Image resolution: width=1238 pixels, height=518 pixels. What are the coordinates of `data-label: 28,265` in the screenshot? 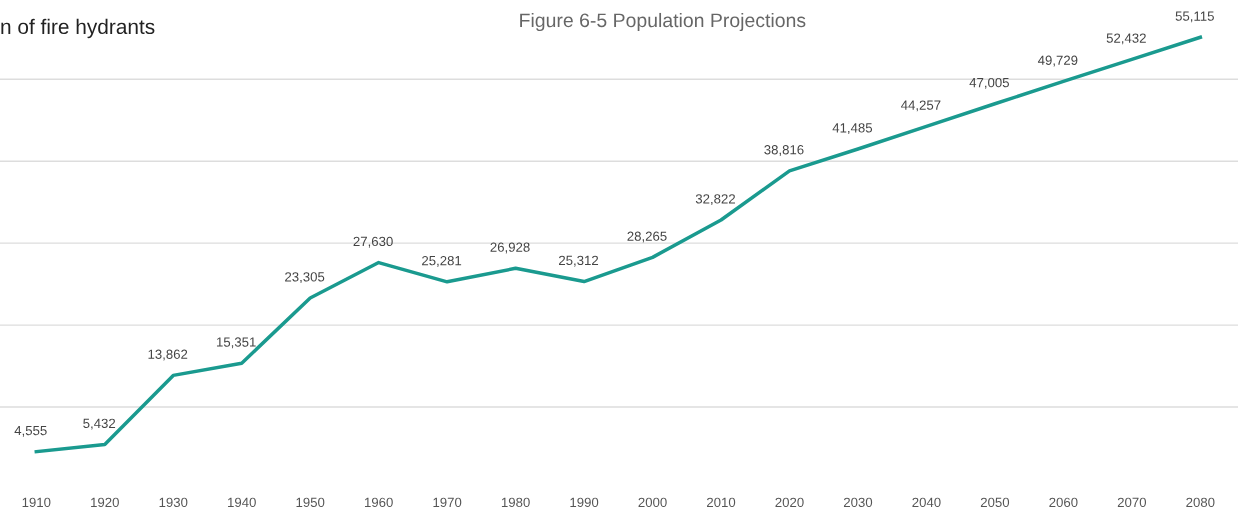 It's located at (647, 237).